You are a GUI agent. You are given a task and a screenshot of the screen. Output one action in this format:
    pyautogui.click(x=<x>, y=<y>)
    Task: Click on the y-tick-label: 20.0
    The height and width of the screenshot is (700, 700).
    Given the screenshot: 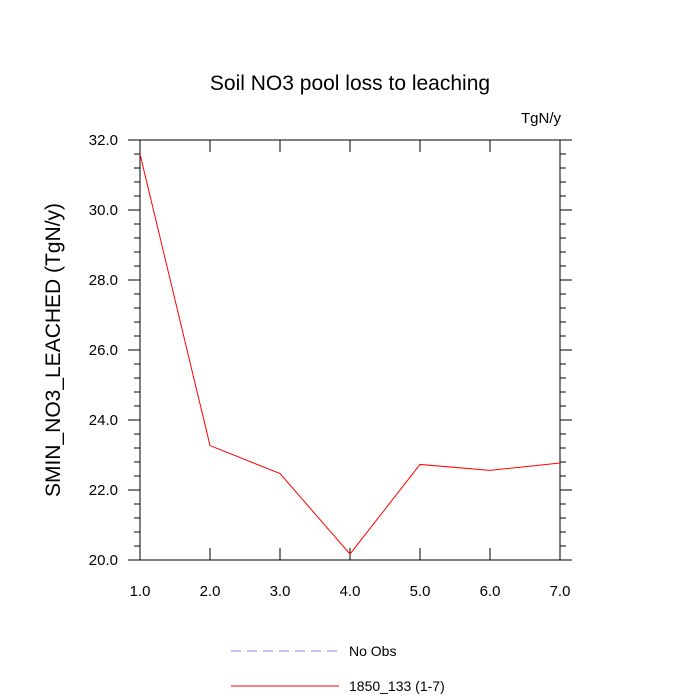 What is the action you would take?
    pyautogui.click(x=103, y=560)
    